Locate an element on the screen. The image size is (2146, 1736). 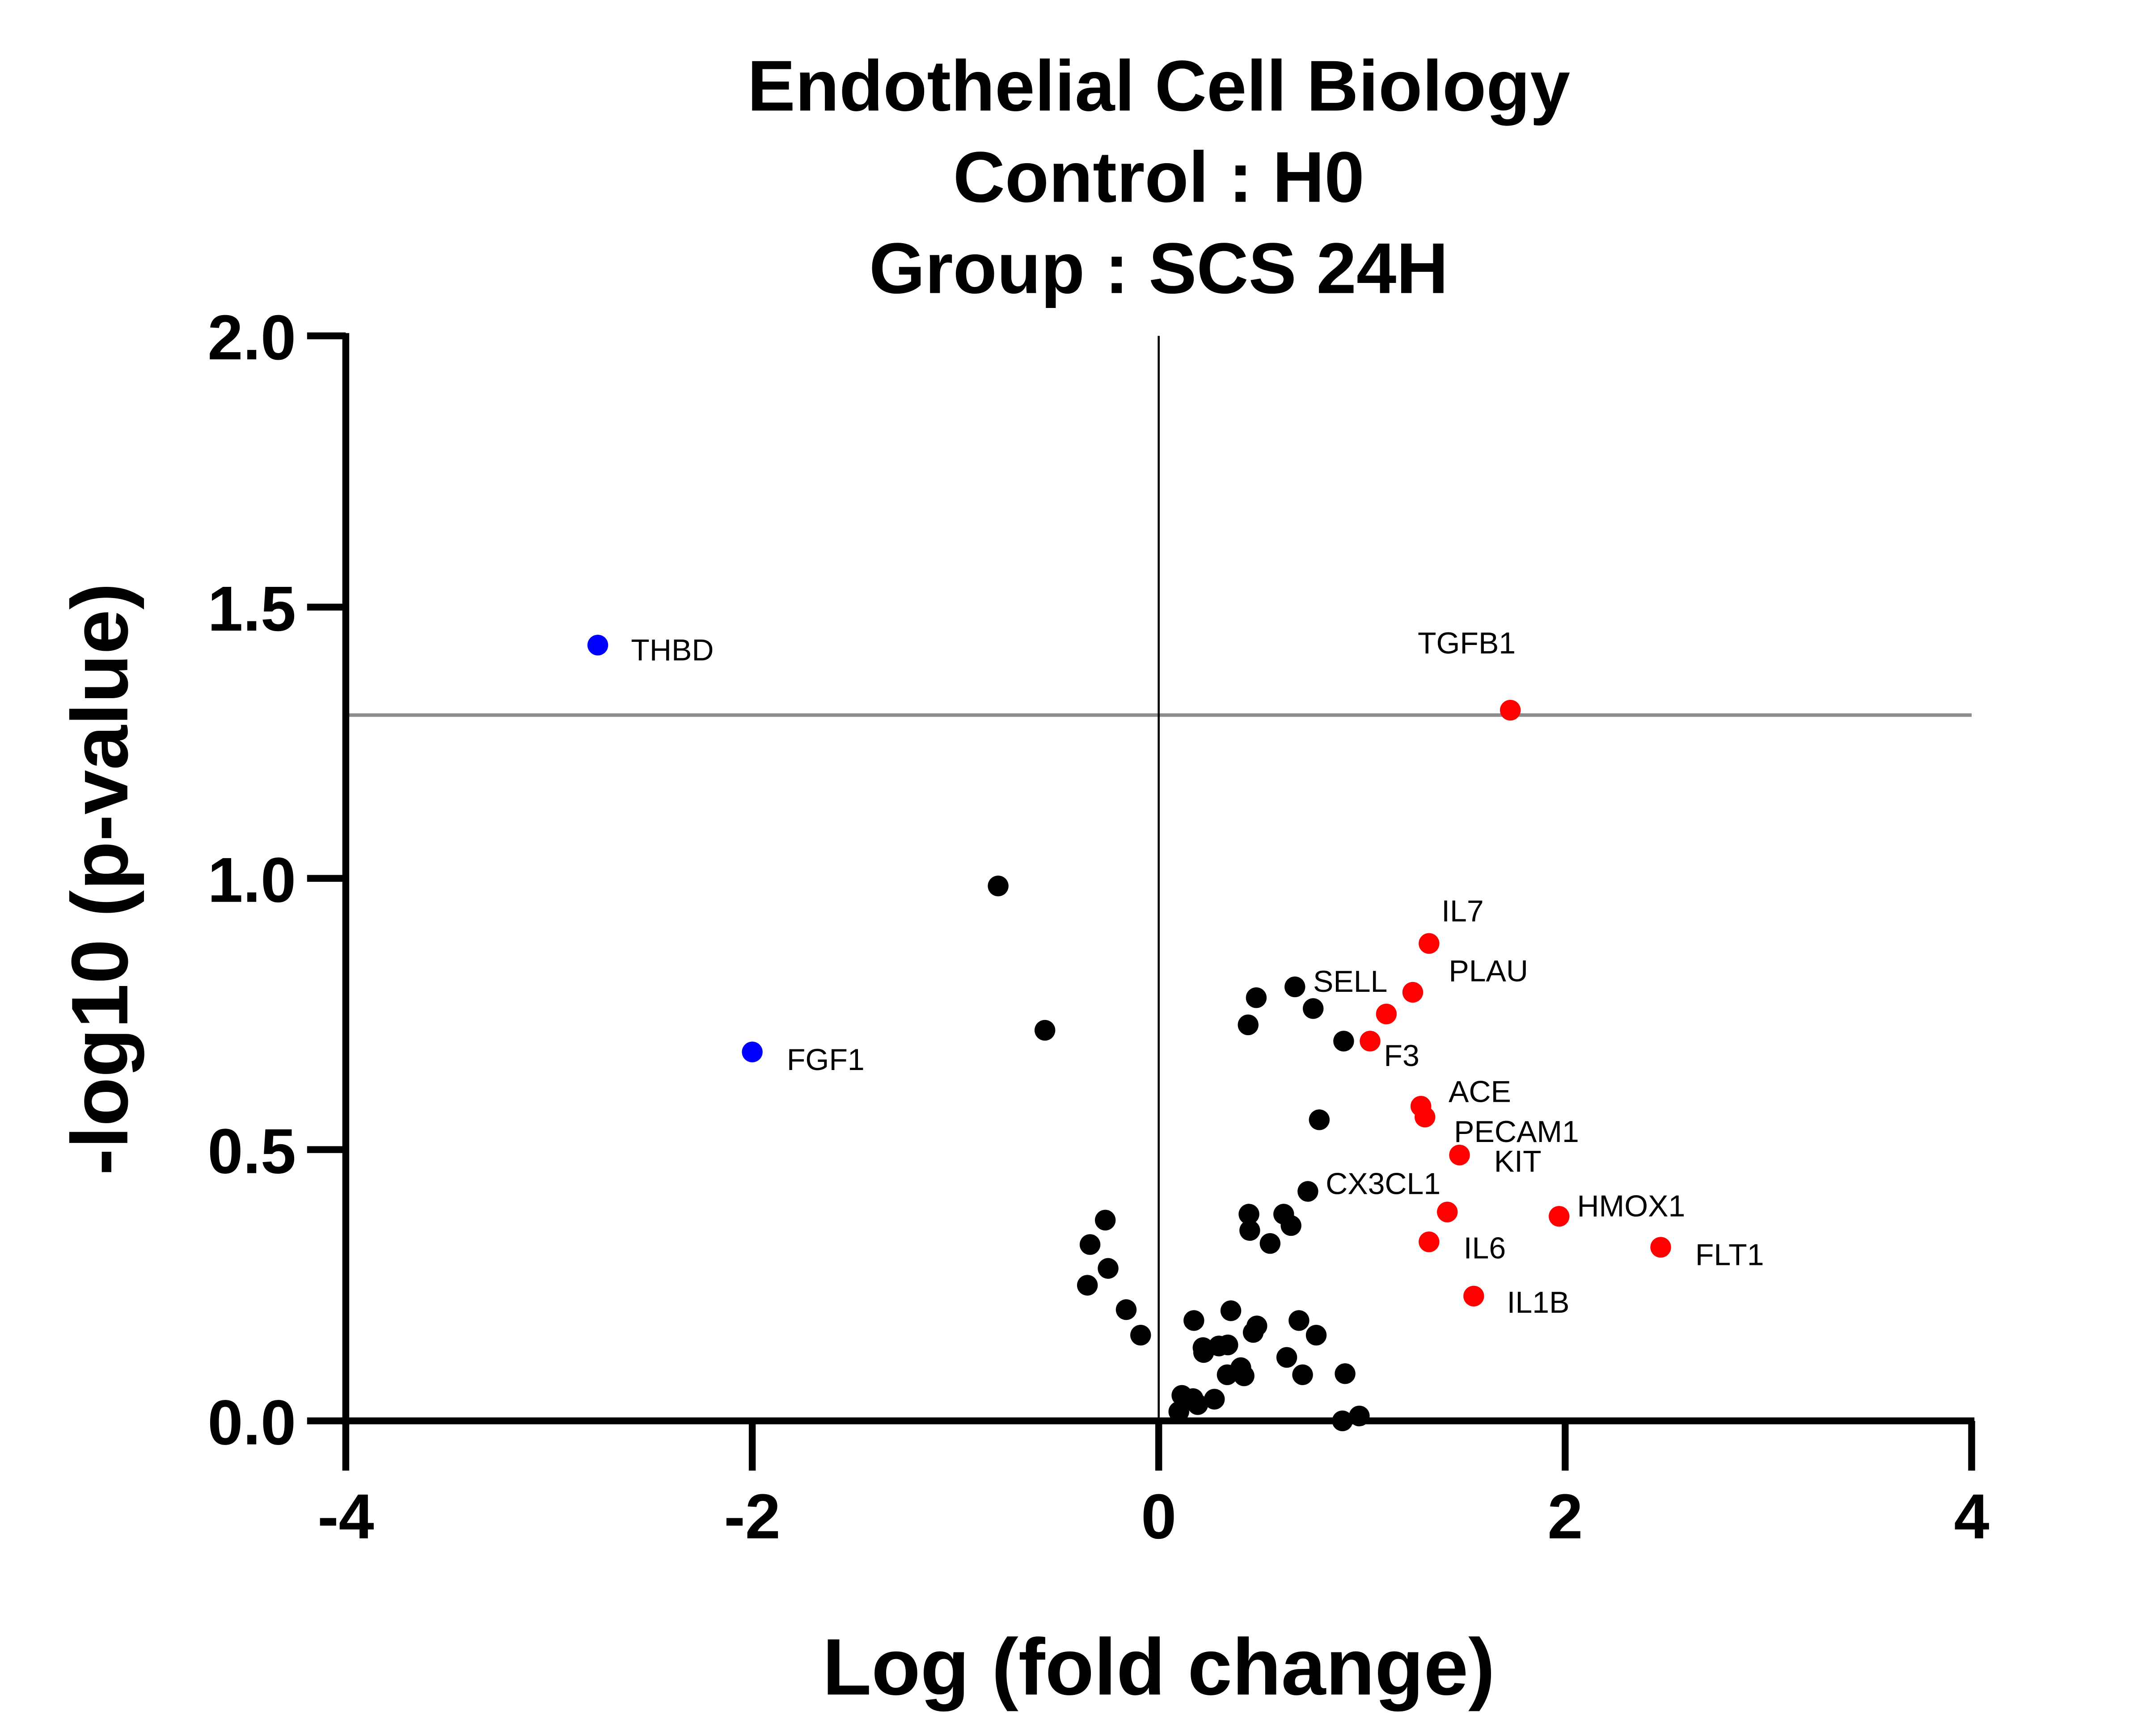
y-tick-label: 1.5 is located at coordinates (251, 609).